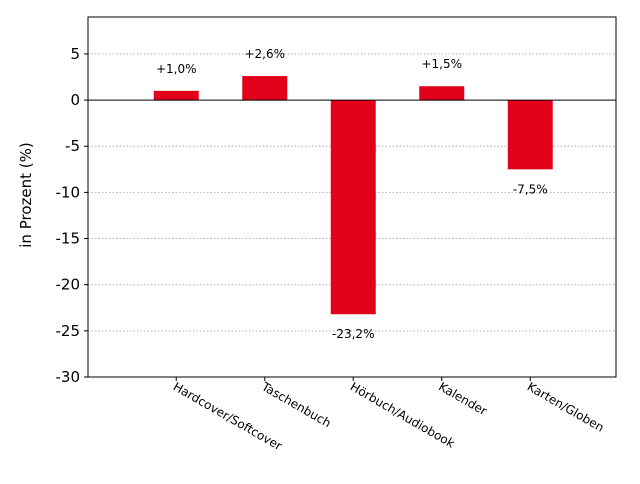 This screenshot has width=640, height=484. I want to click on data-label: -23,2%, so click(353, 334).